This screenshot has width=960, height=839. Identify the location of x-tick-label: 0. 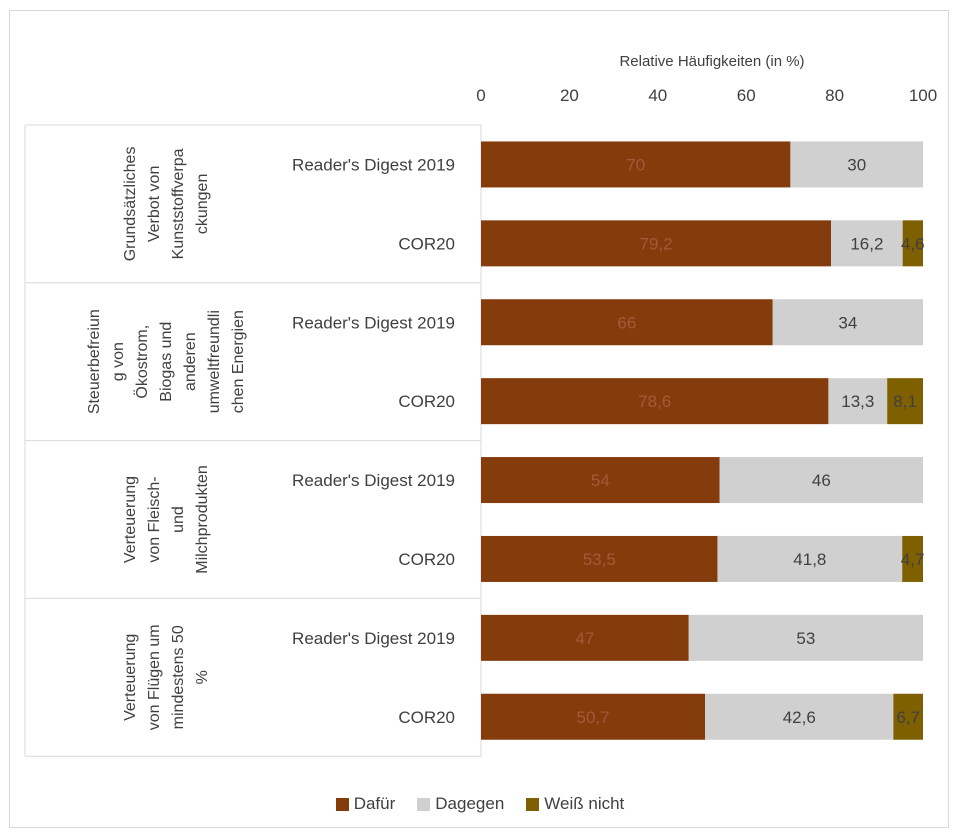
(480, 95).